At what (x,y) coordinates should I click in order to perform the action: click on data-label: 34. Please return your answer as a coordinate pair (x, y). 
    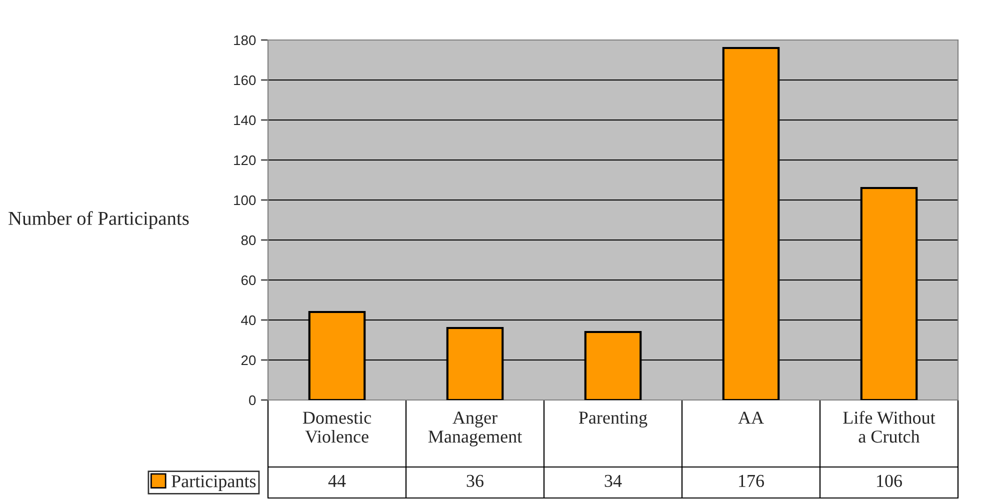
    Looking at the image, I should click on (613, 481).